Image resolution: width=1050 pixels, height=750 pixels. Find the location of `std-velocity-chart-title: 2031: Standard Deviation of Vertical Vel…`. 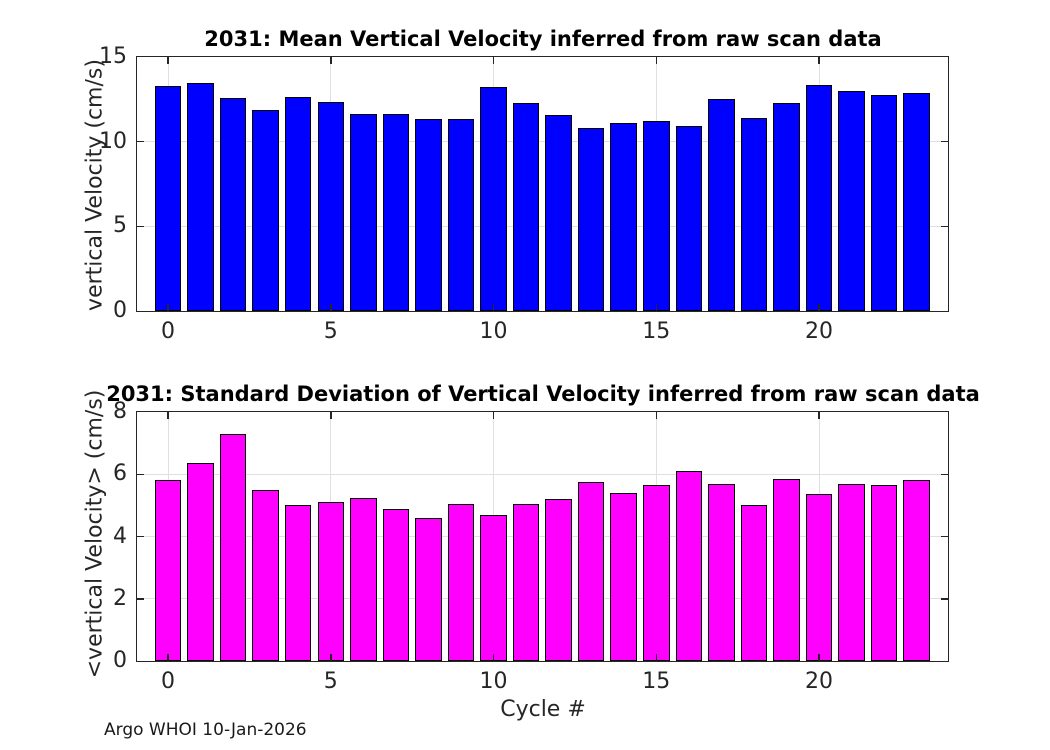

std-velocity-chart-title: 2031: Standard Deviation of Vertical Vel… is located at coordinates (543, 394).